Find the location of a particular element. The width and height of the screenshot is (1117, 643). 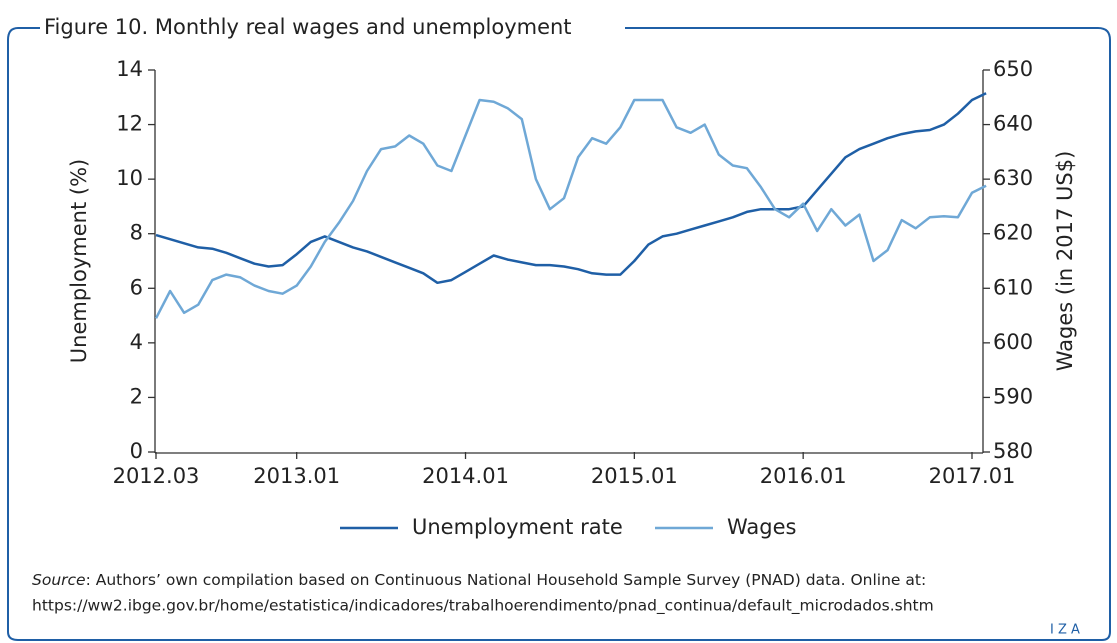

x-tick-label: 2015.01 is located at coordinates (634, 476).